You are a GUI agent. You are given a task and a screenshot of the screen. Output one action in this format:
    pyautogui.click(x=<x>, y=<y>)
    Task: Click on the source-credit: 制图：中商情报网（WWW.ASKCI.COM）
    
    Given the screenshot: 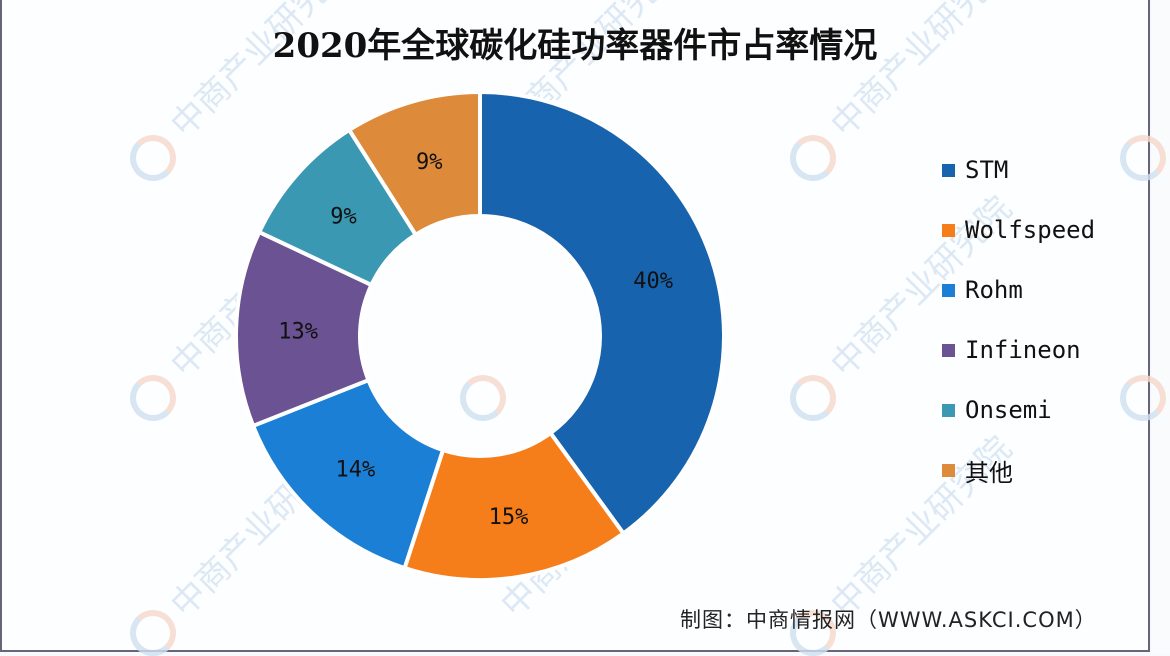 What is the action you would take?
    pyautogui.click(x=888, y=620)
    